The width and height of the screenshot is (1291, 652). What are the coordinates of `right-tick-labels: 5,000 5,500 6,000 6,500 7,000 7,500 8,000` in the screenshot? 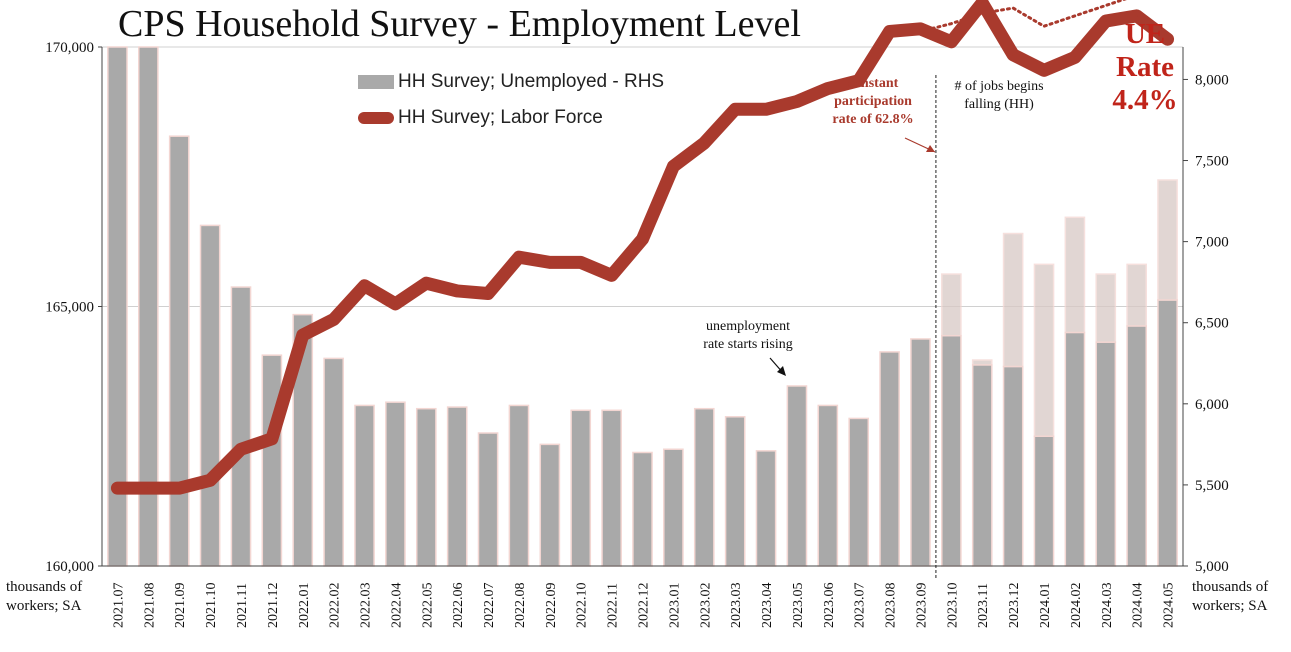 It's located at (1206, 323).